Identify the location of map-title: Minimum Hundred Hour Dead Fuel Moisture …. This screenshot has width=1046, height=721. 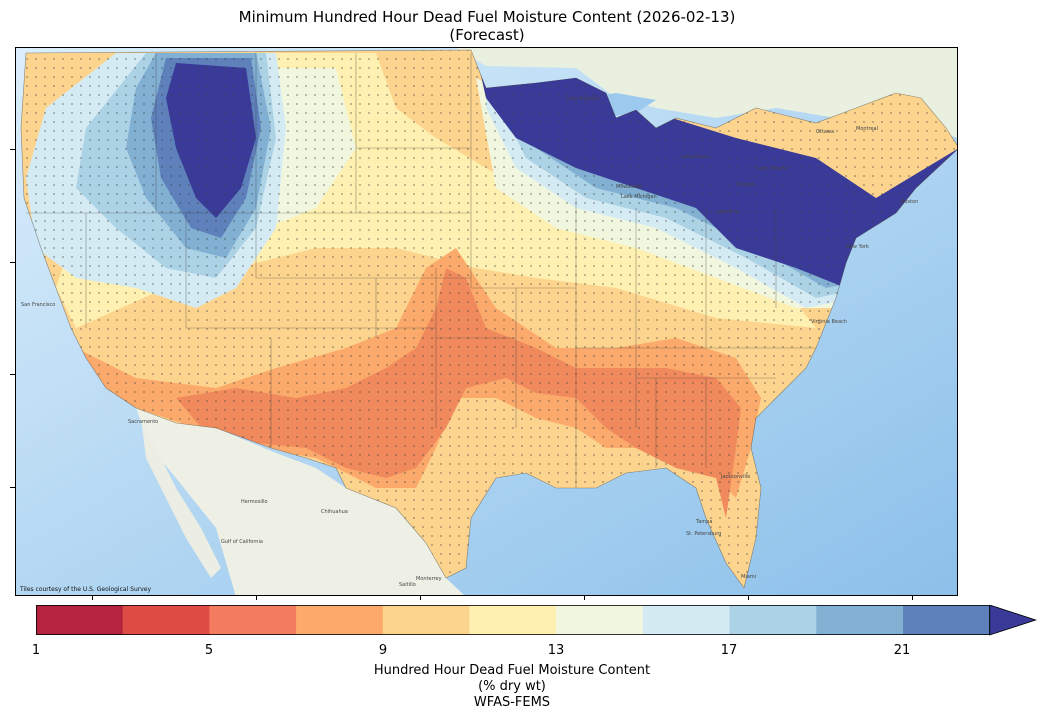
(487, 26).